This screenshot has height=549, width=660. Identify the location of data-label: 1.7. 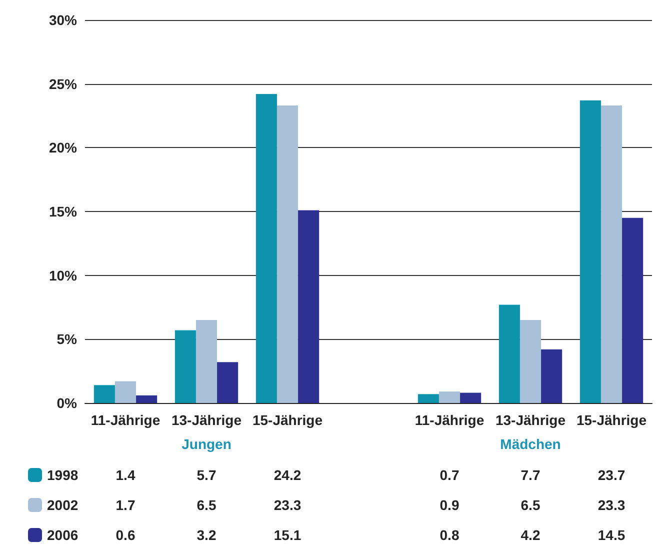
(126, 505).